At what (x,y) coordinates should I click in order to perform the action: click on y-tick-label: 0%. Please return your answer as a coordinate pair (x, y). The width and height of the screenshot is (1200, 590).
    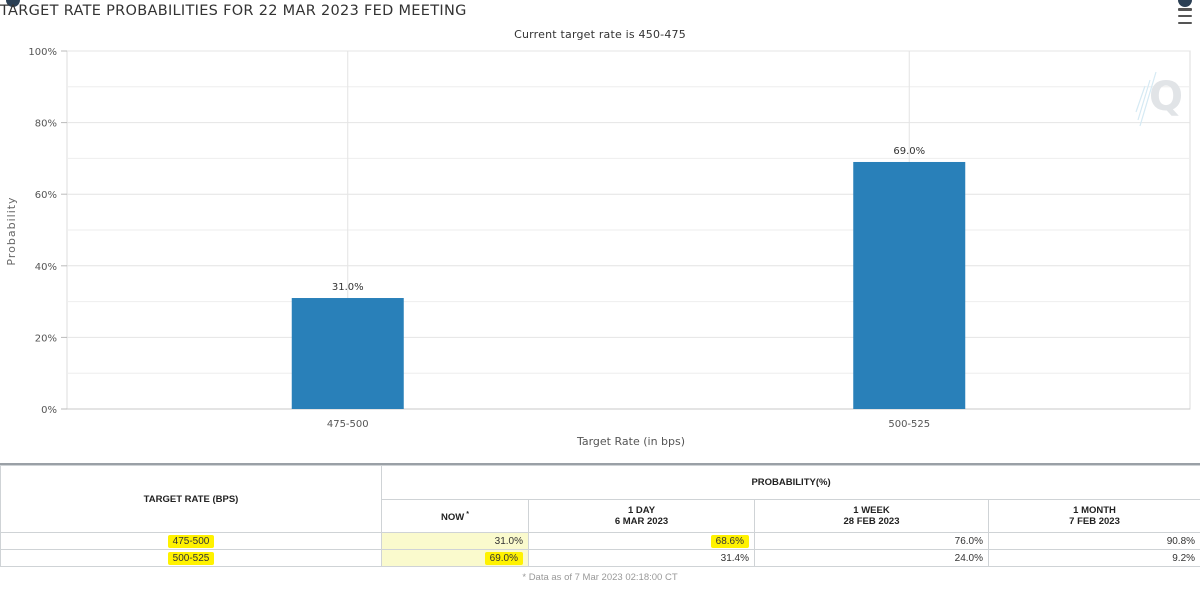
    Looking at the image, I should click on (49, 410).